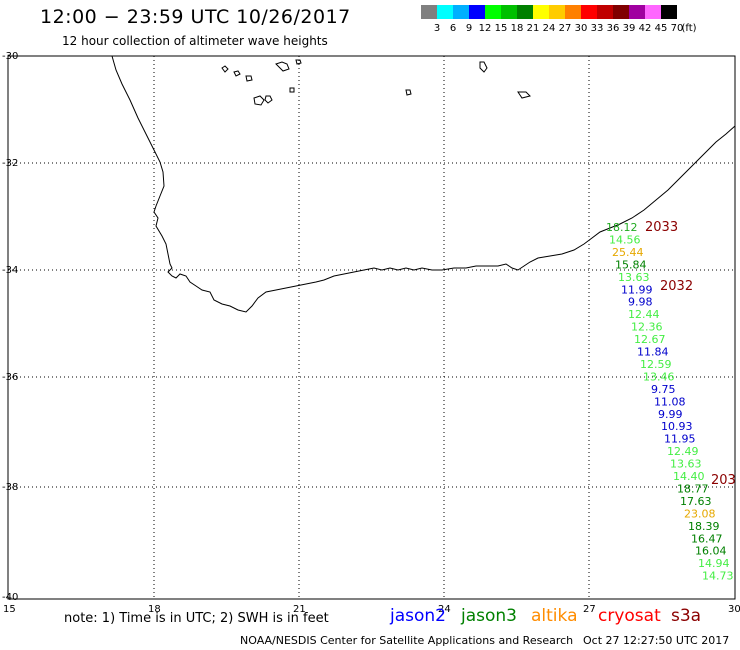 Image resolution: width=740 pixels, height=650 pixels. Describe the element at coordinates (418, 616) in the screenshot. I see `satellite-legend-jason2: jason2` at that location.